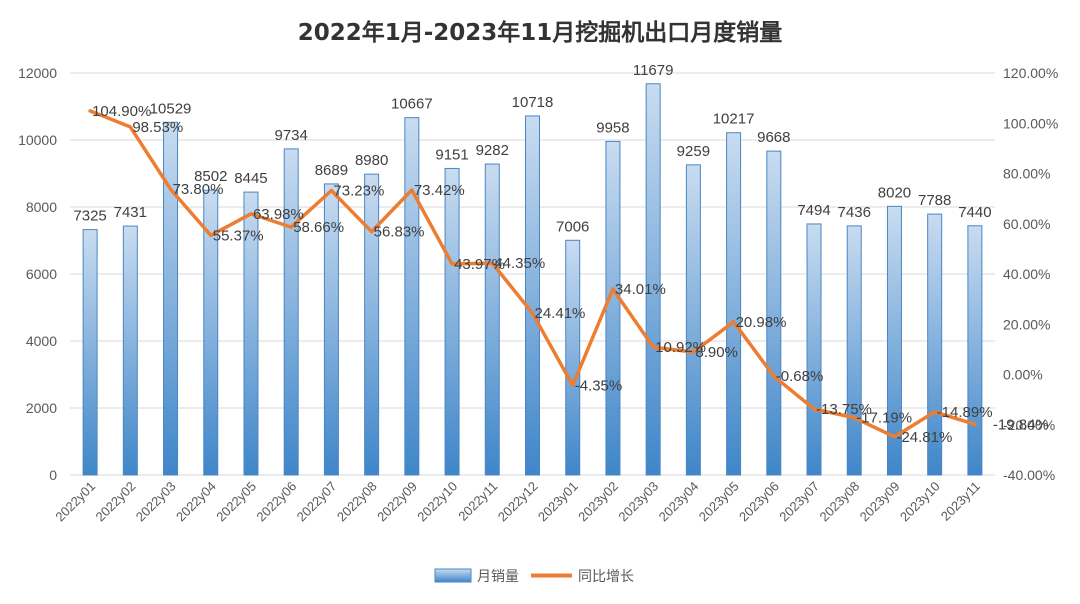 The height and width of the screenshot is (604, 1080). I want to click on legend: 月销量 同比增长, so click(534, 576).